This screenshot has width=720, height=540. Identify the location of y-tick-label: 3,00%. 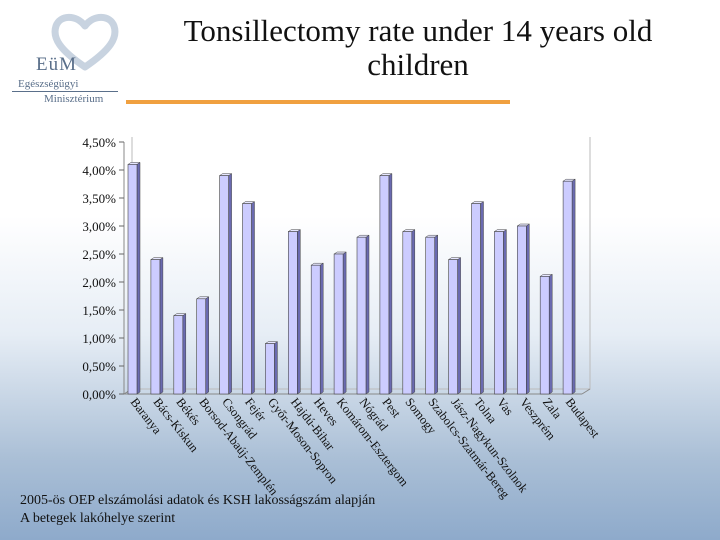
(99, 226).